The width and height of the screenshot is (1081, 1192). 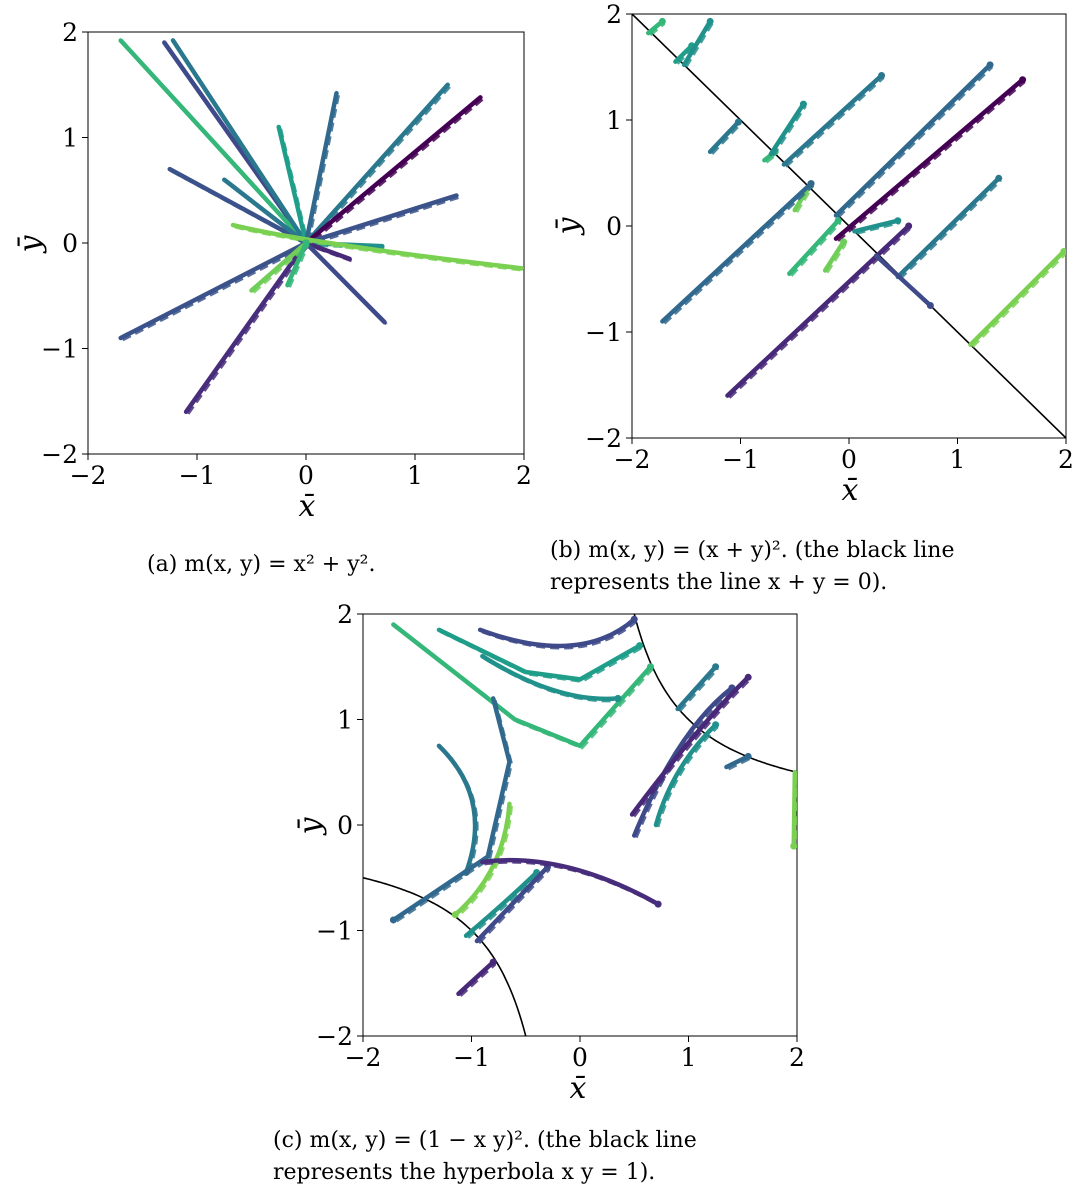 What do you see at coordinates (261, 564) in the screenshot?
I see `caption-a: (a) m(x, y) = x² + y².` at bounding box center [261, 564].